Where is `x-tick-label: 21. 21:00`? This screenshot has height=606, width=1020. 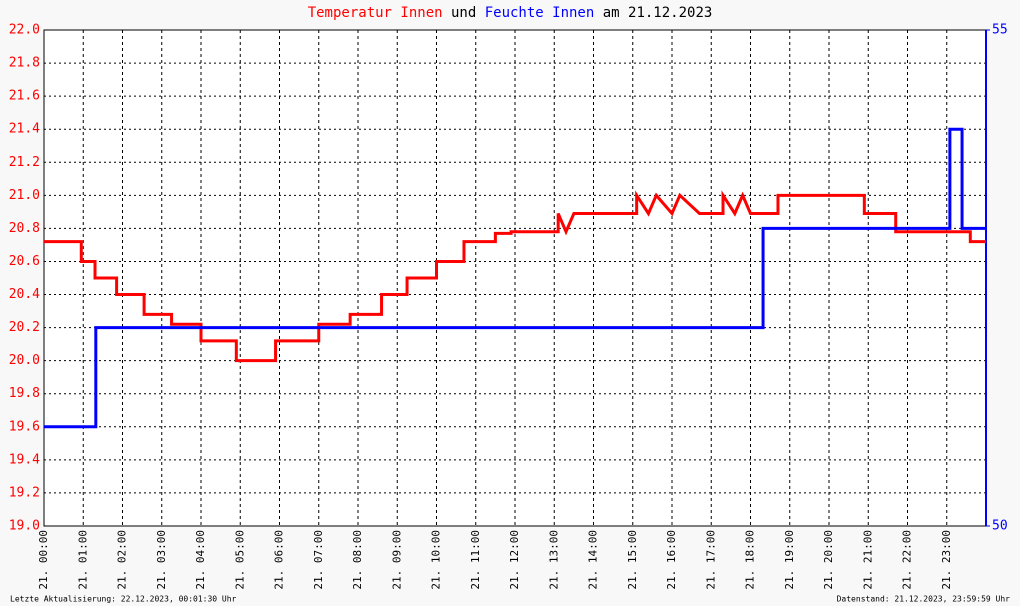 x-tick-label: 21. 21:00 is located at coordinates (867, 560).